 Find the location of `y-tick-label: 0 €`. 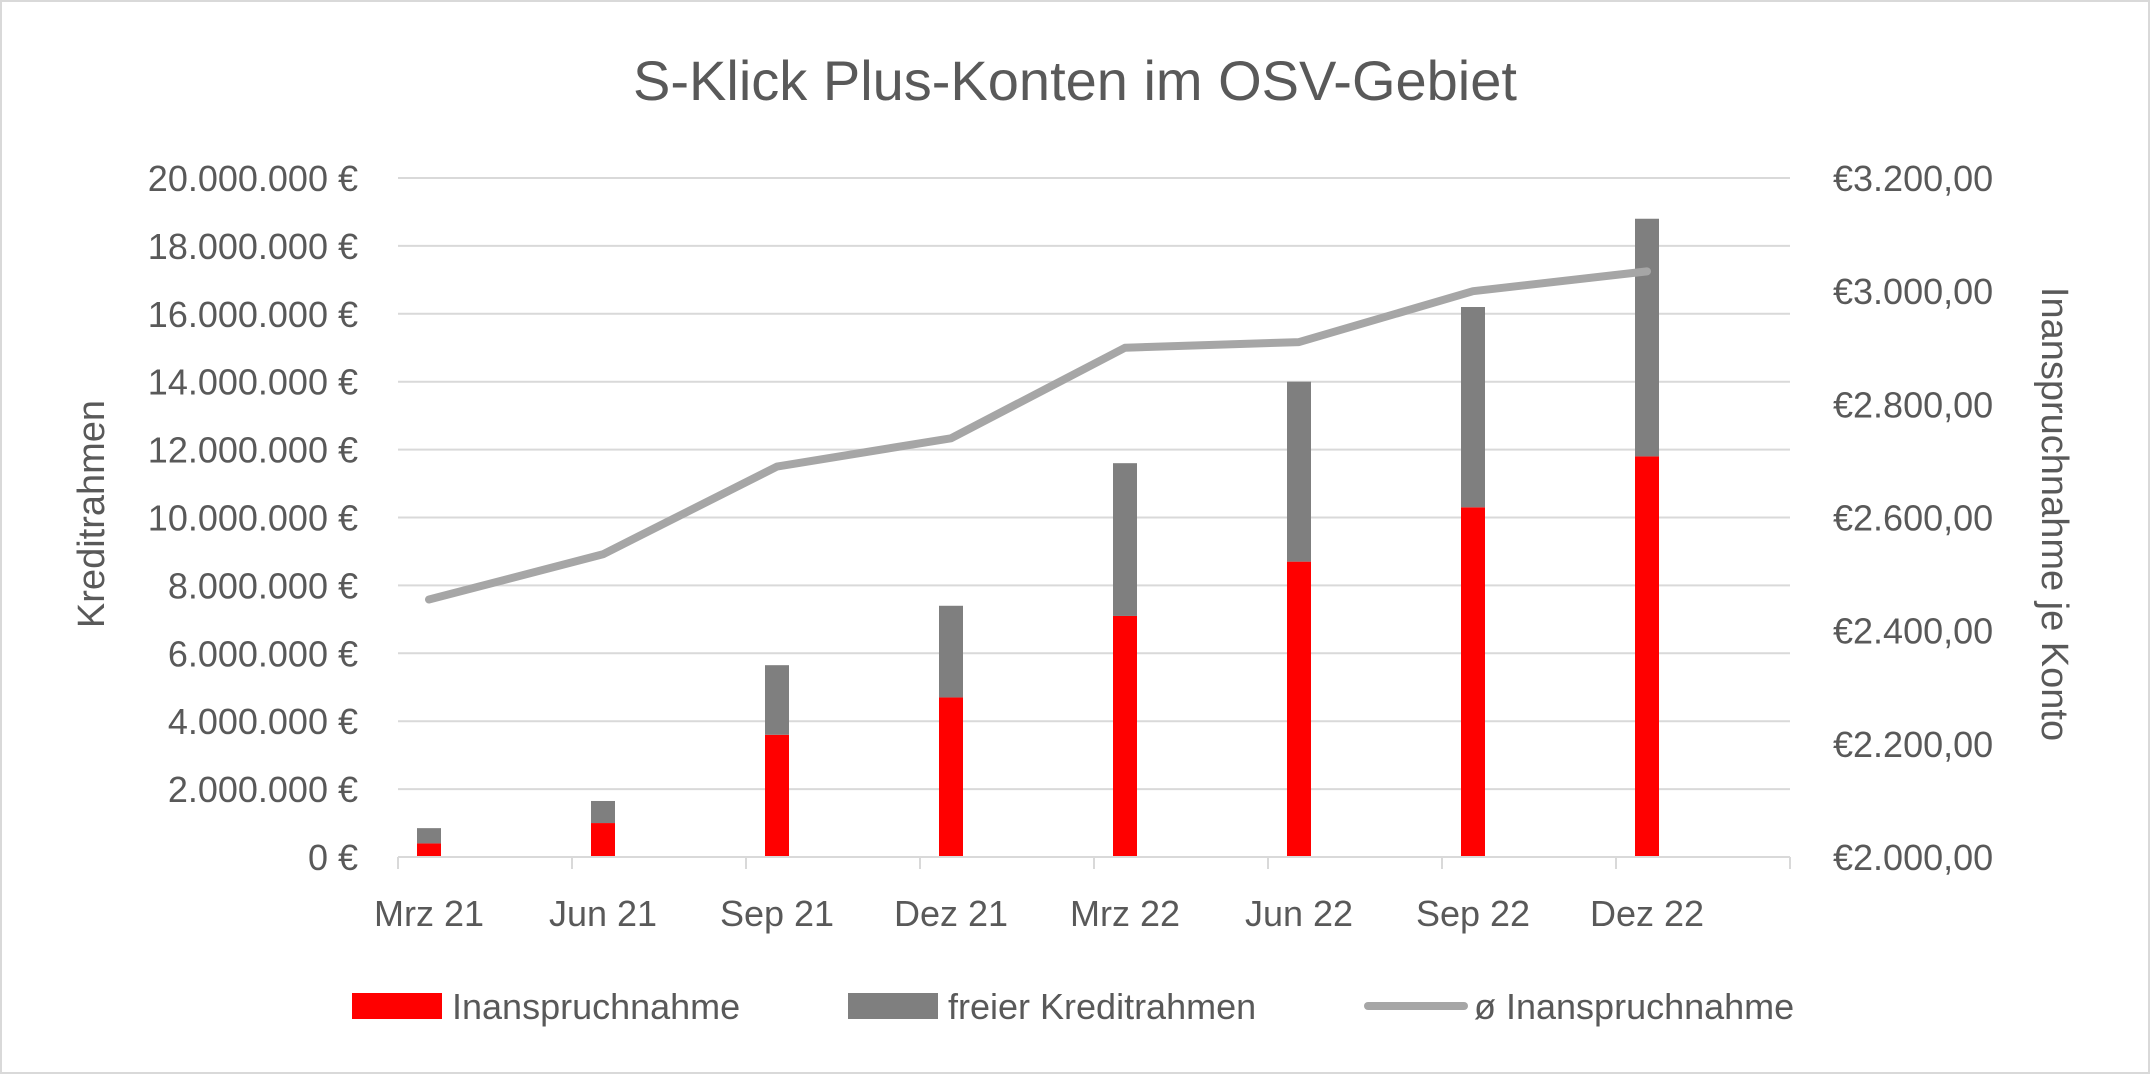

y-tick-label: 0 € is located at coordinates (333, 857).